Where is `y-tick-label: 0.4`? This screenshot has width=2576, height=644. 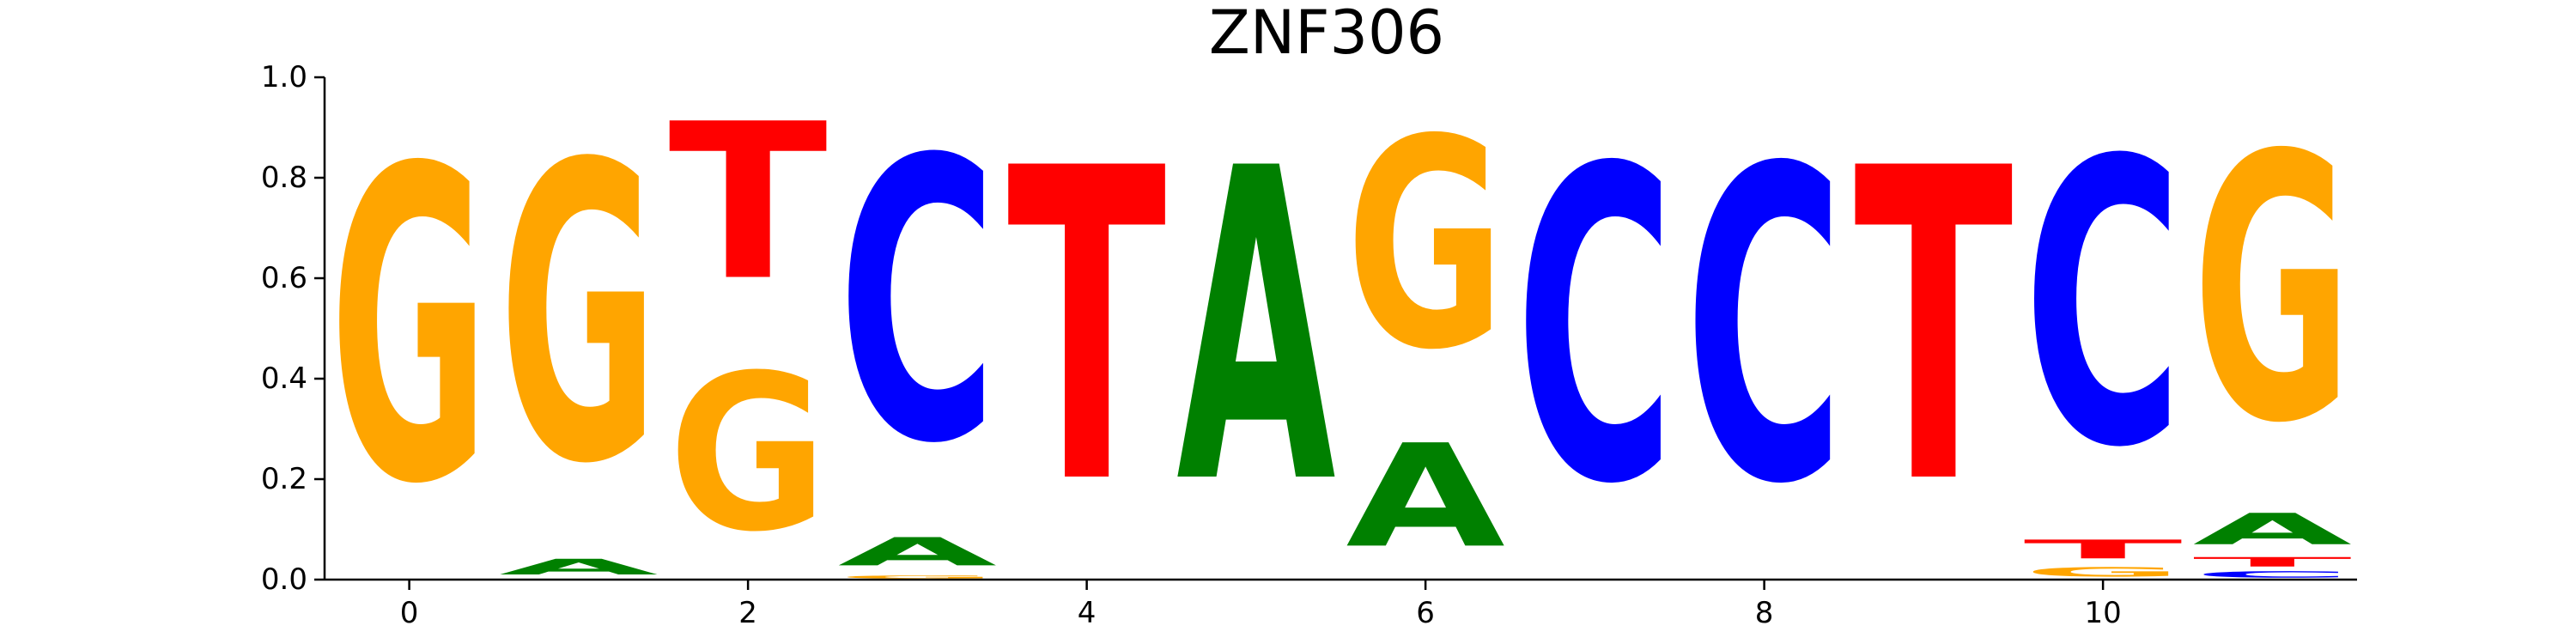 y-tick-label: 0.4 is located at coordinates (284, 378).